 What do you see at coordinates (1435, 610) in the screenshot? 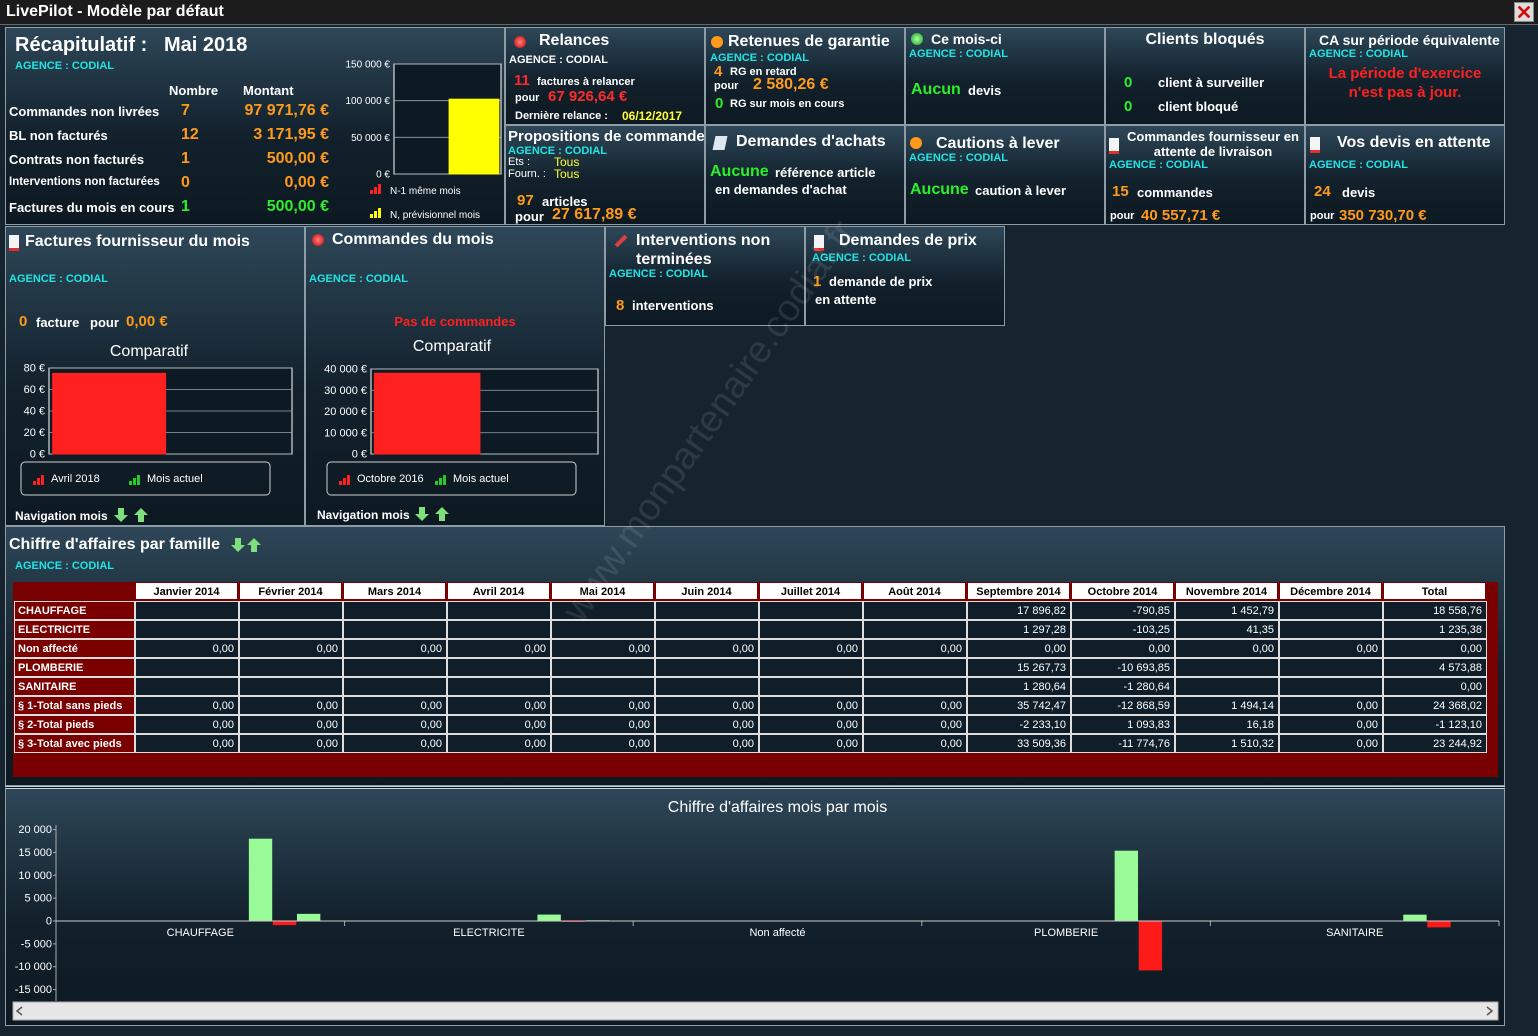
I see `table-cell: 18 558,76` at bounding box center [1435, 610].